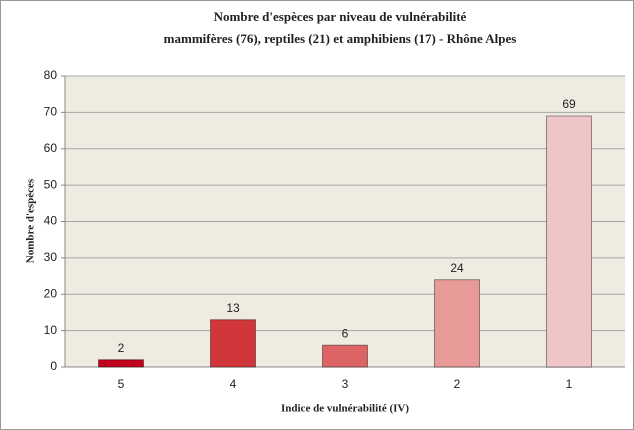 This screenshot has height=430, width=634. What do you see at coordinates (233, 384) in the screenshot?
I see `x-tick-label: 4` at bounding box center [233, 384].